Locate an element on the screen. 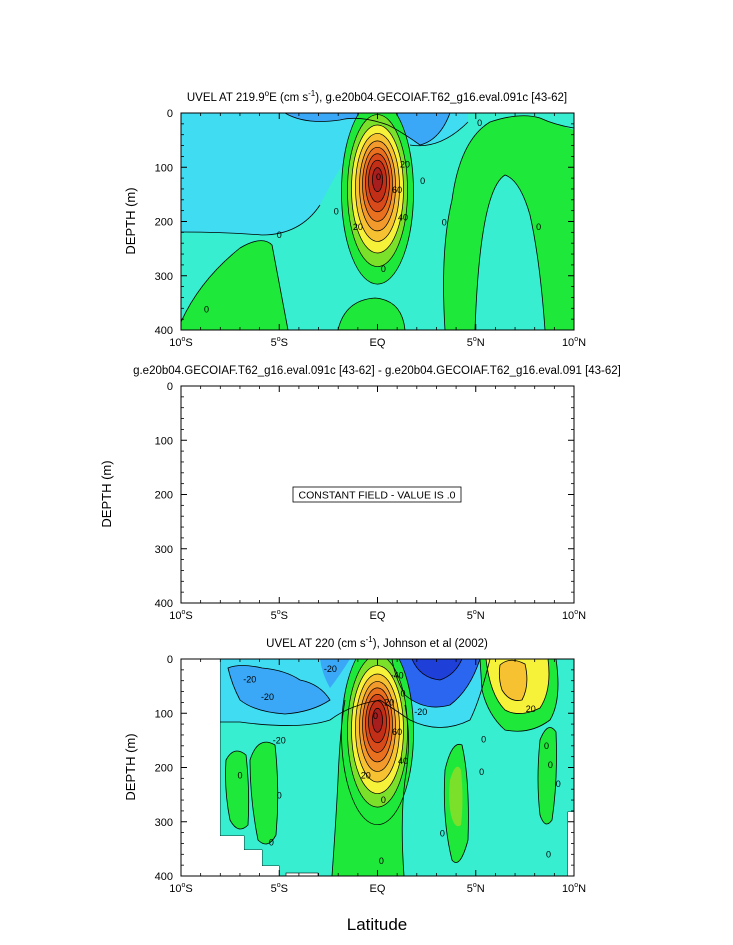 The width and height of the screenshot is (733, 945). positive-patch-3-core is located at coordinates (456, 796).